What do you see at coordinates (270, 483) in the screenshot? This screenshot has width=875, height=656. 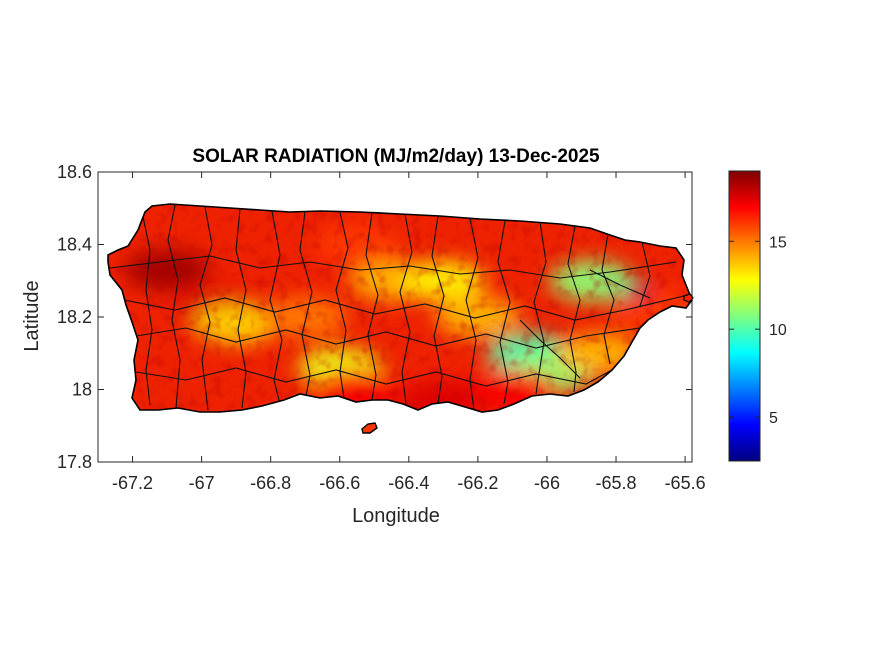 I see `x-tick-label: -66.8` at bounding box center [270, 483].